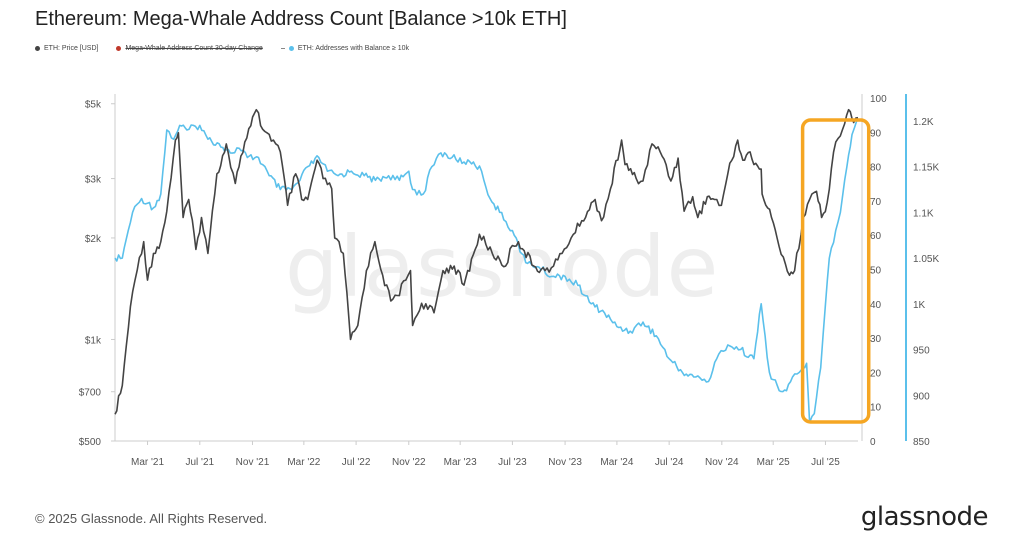  What do you see at coordinates (876, 305) in the screenshot?
I see `y-mid-tick-label: 40` at bounding box center [876, 305].